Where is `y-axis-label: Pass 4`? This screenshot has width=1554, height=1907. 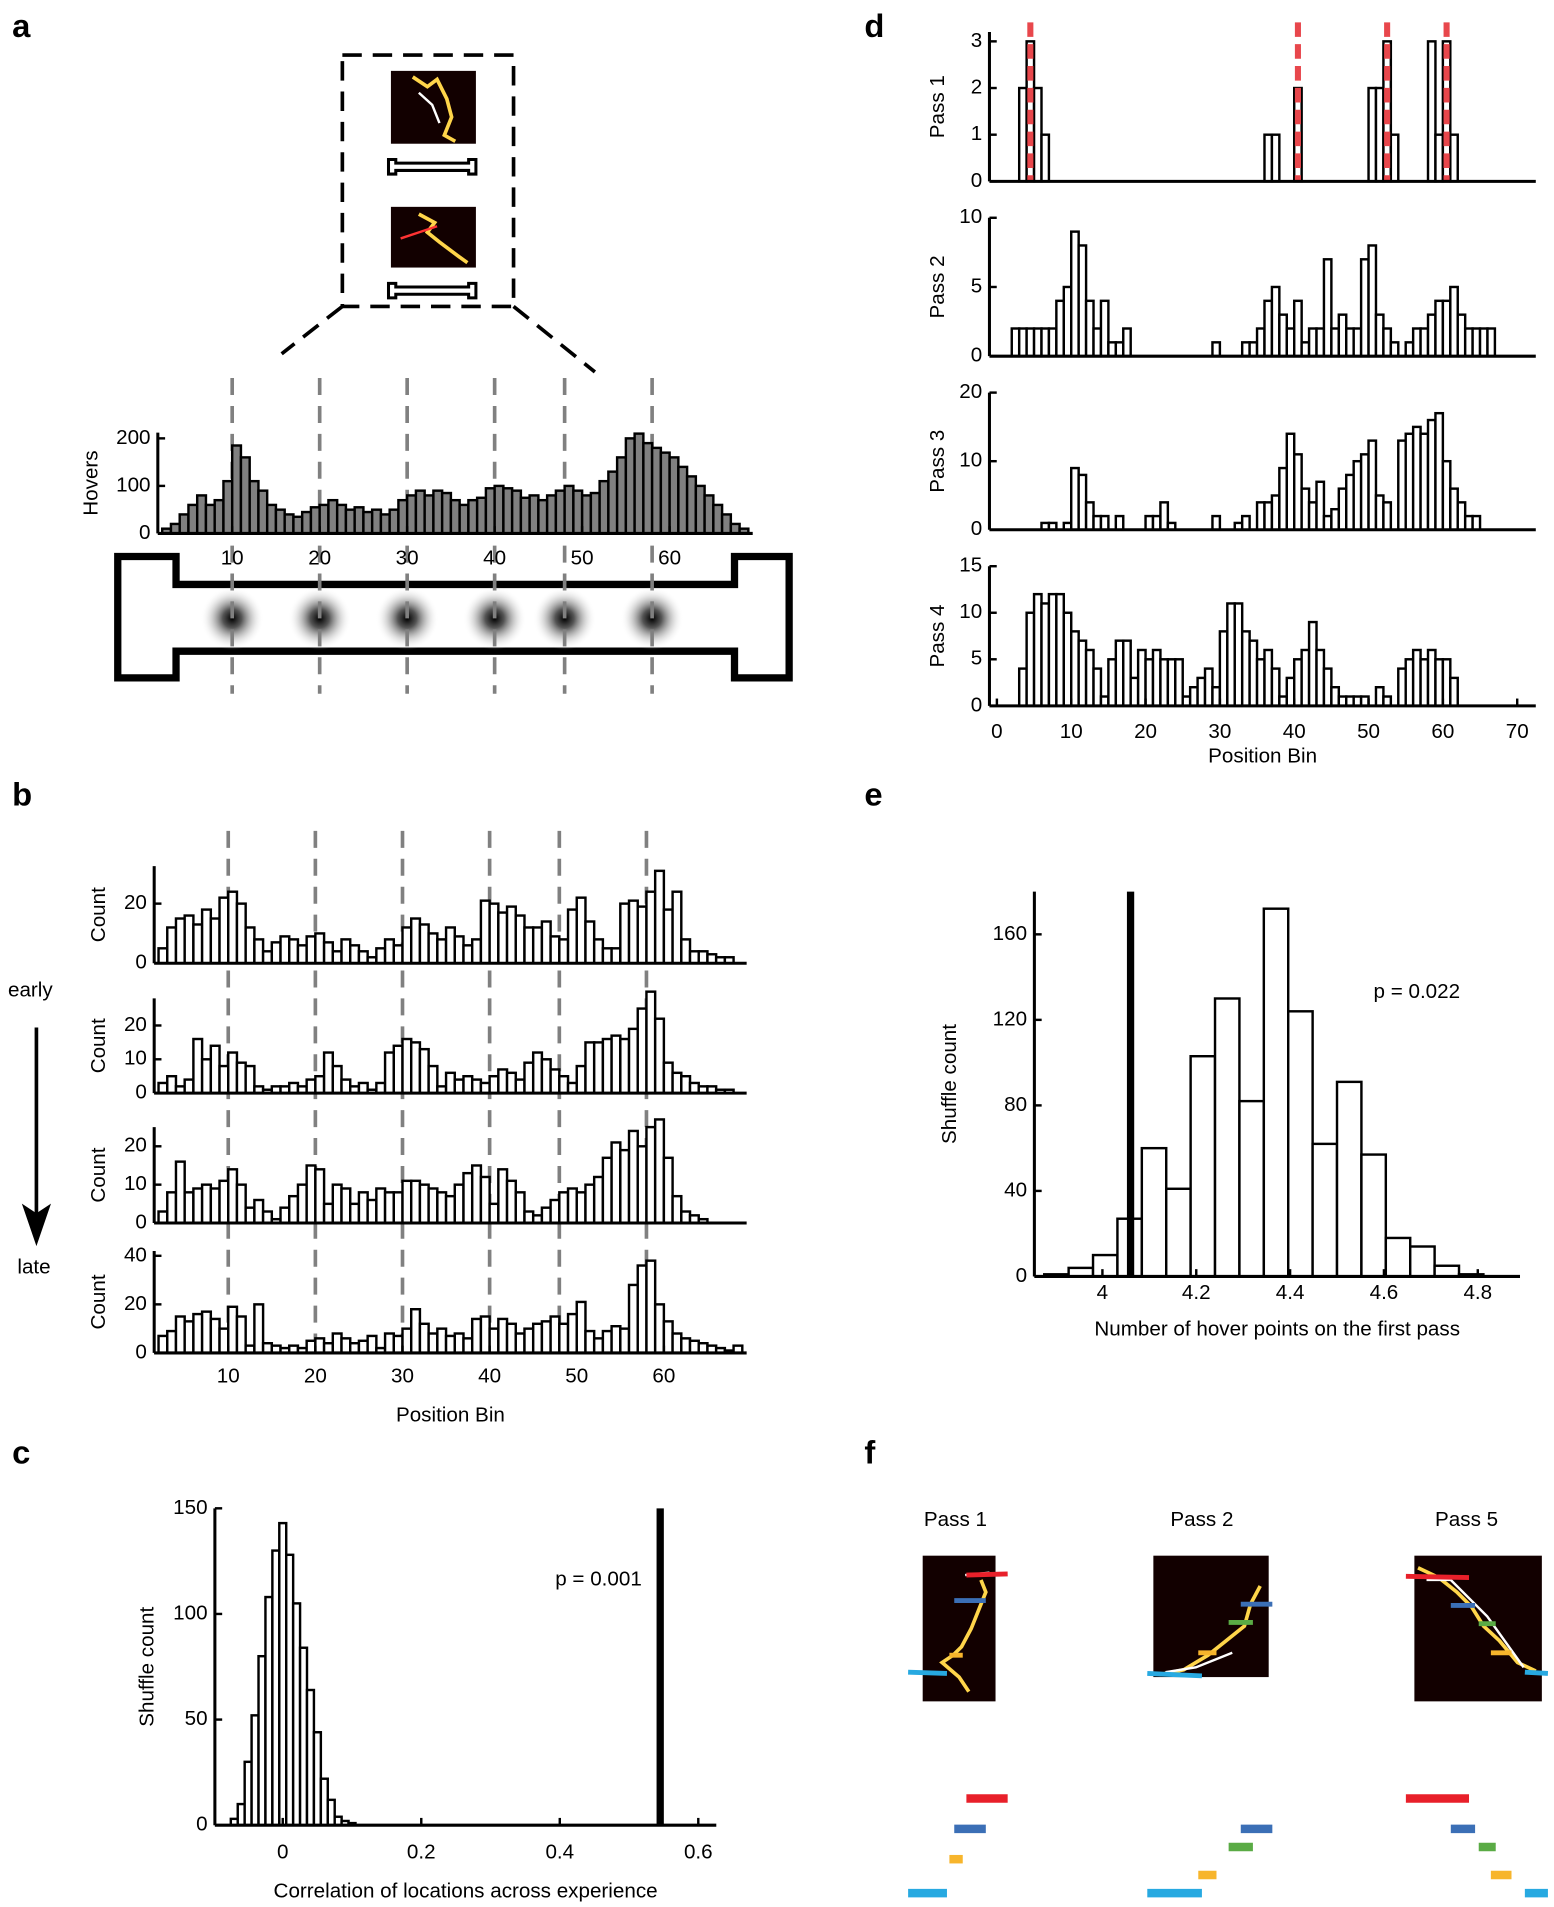 y-axis-label: Pass 4 is located at coordinates (937, 635).